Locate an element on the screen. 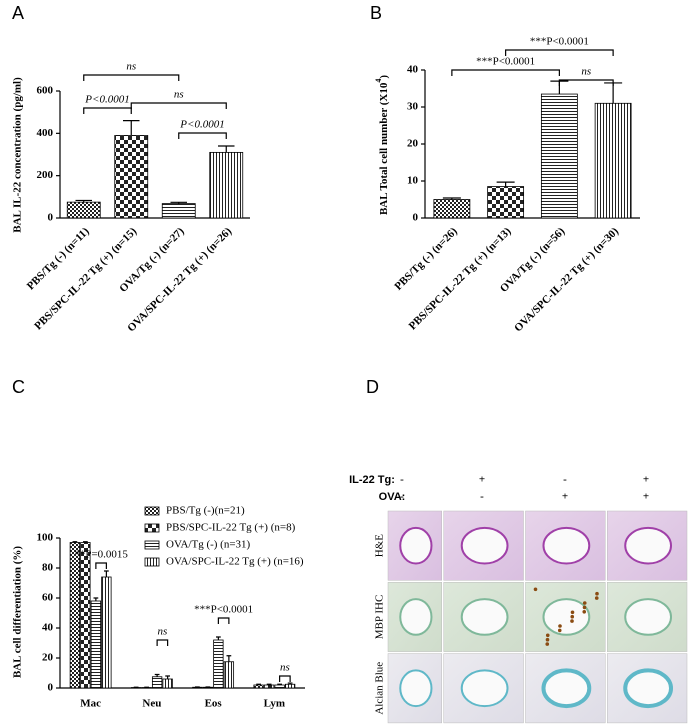 Image resolution: width=689 pixels, height=724 pixels. x-tick-label: Eos is located at coordinates (214, 704).